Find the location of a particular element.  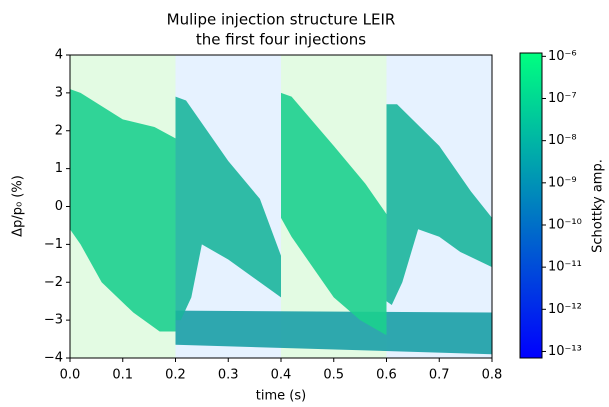

y-tick-label: −1 is located at coordinates (53, 244).